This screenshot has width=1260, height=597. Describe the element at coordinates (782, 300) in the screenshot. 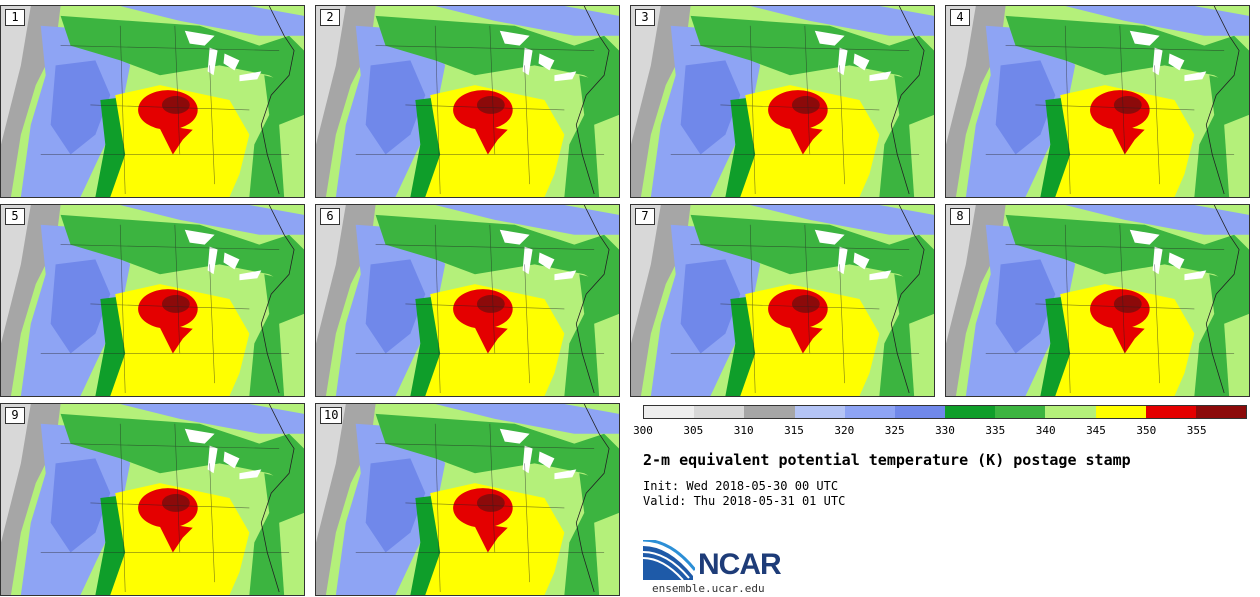

I see `map-panel: 7` at that location.